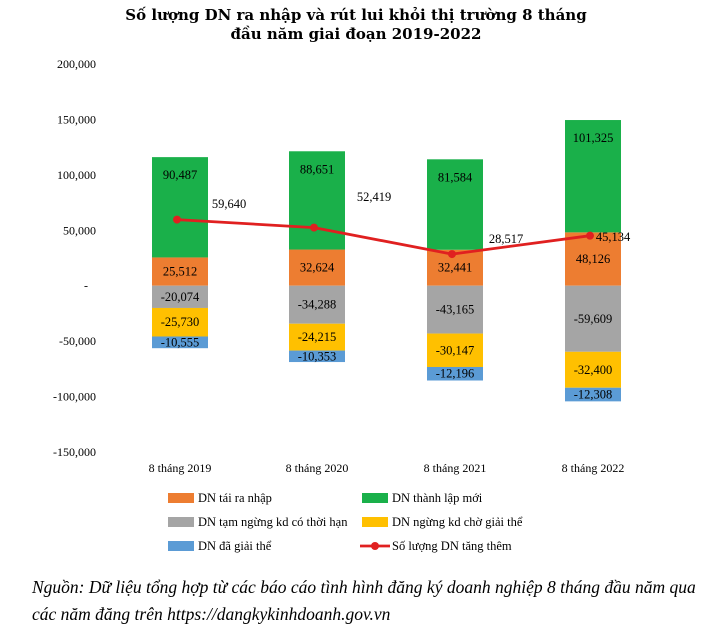  What do you see at coordinates (74, 452) in the screenshot?
I see `y-tick-label: -150,000` at bounding box center [74, 452].